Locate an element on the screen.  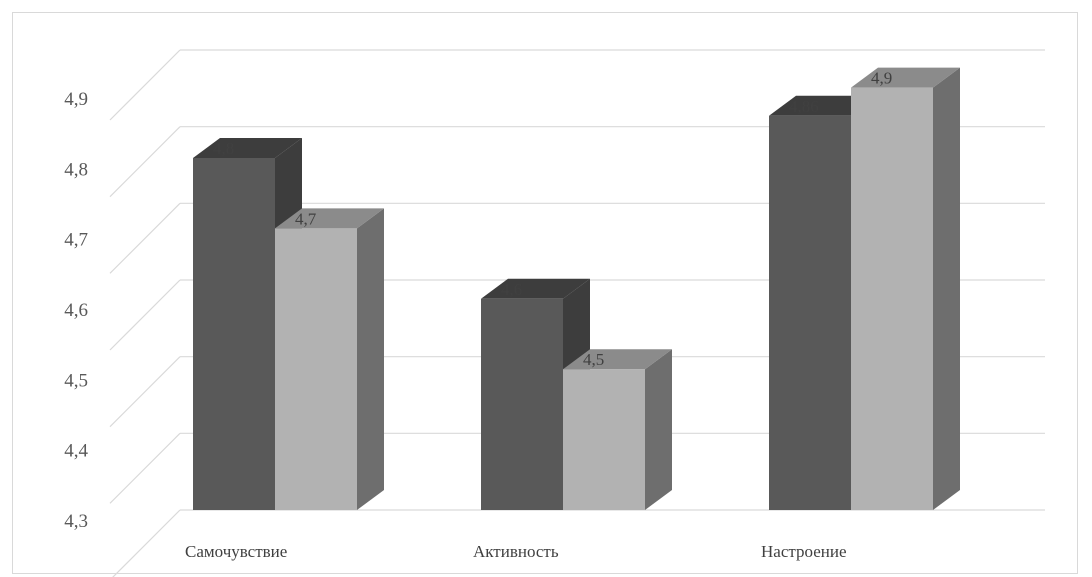
data-label: 4,6 is located at coordinates (511, 289).